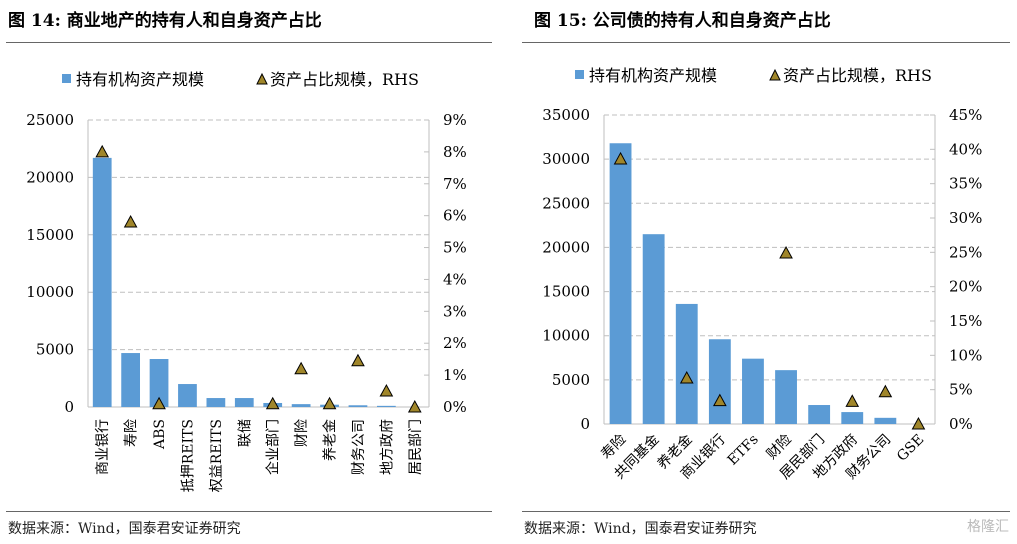 The width and height of the screenshot is (1017, 544). I want to click on y2-tick-label: 6%, so click(455, 216).